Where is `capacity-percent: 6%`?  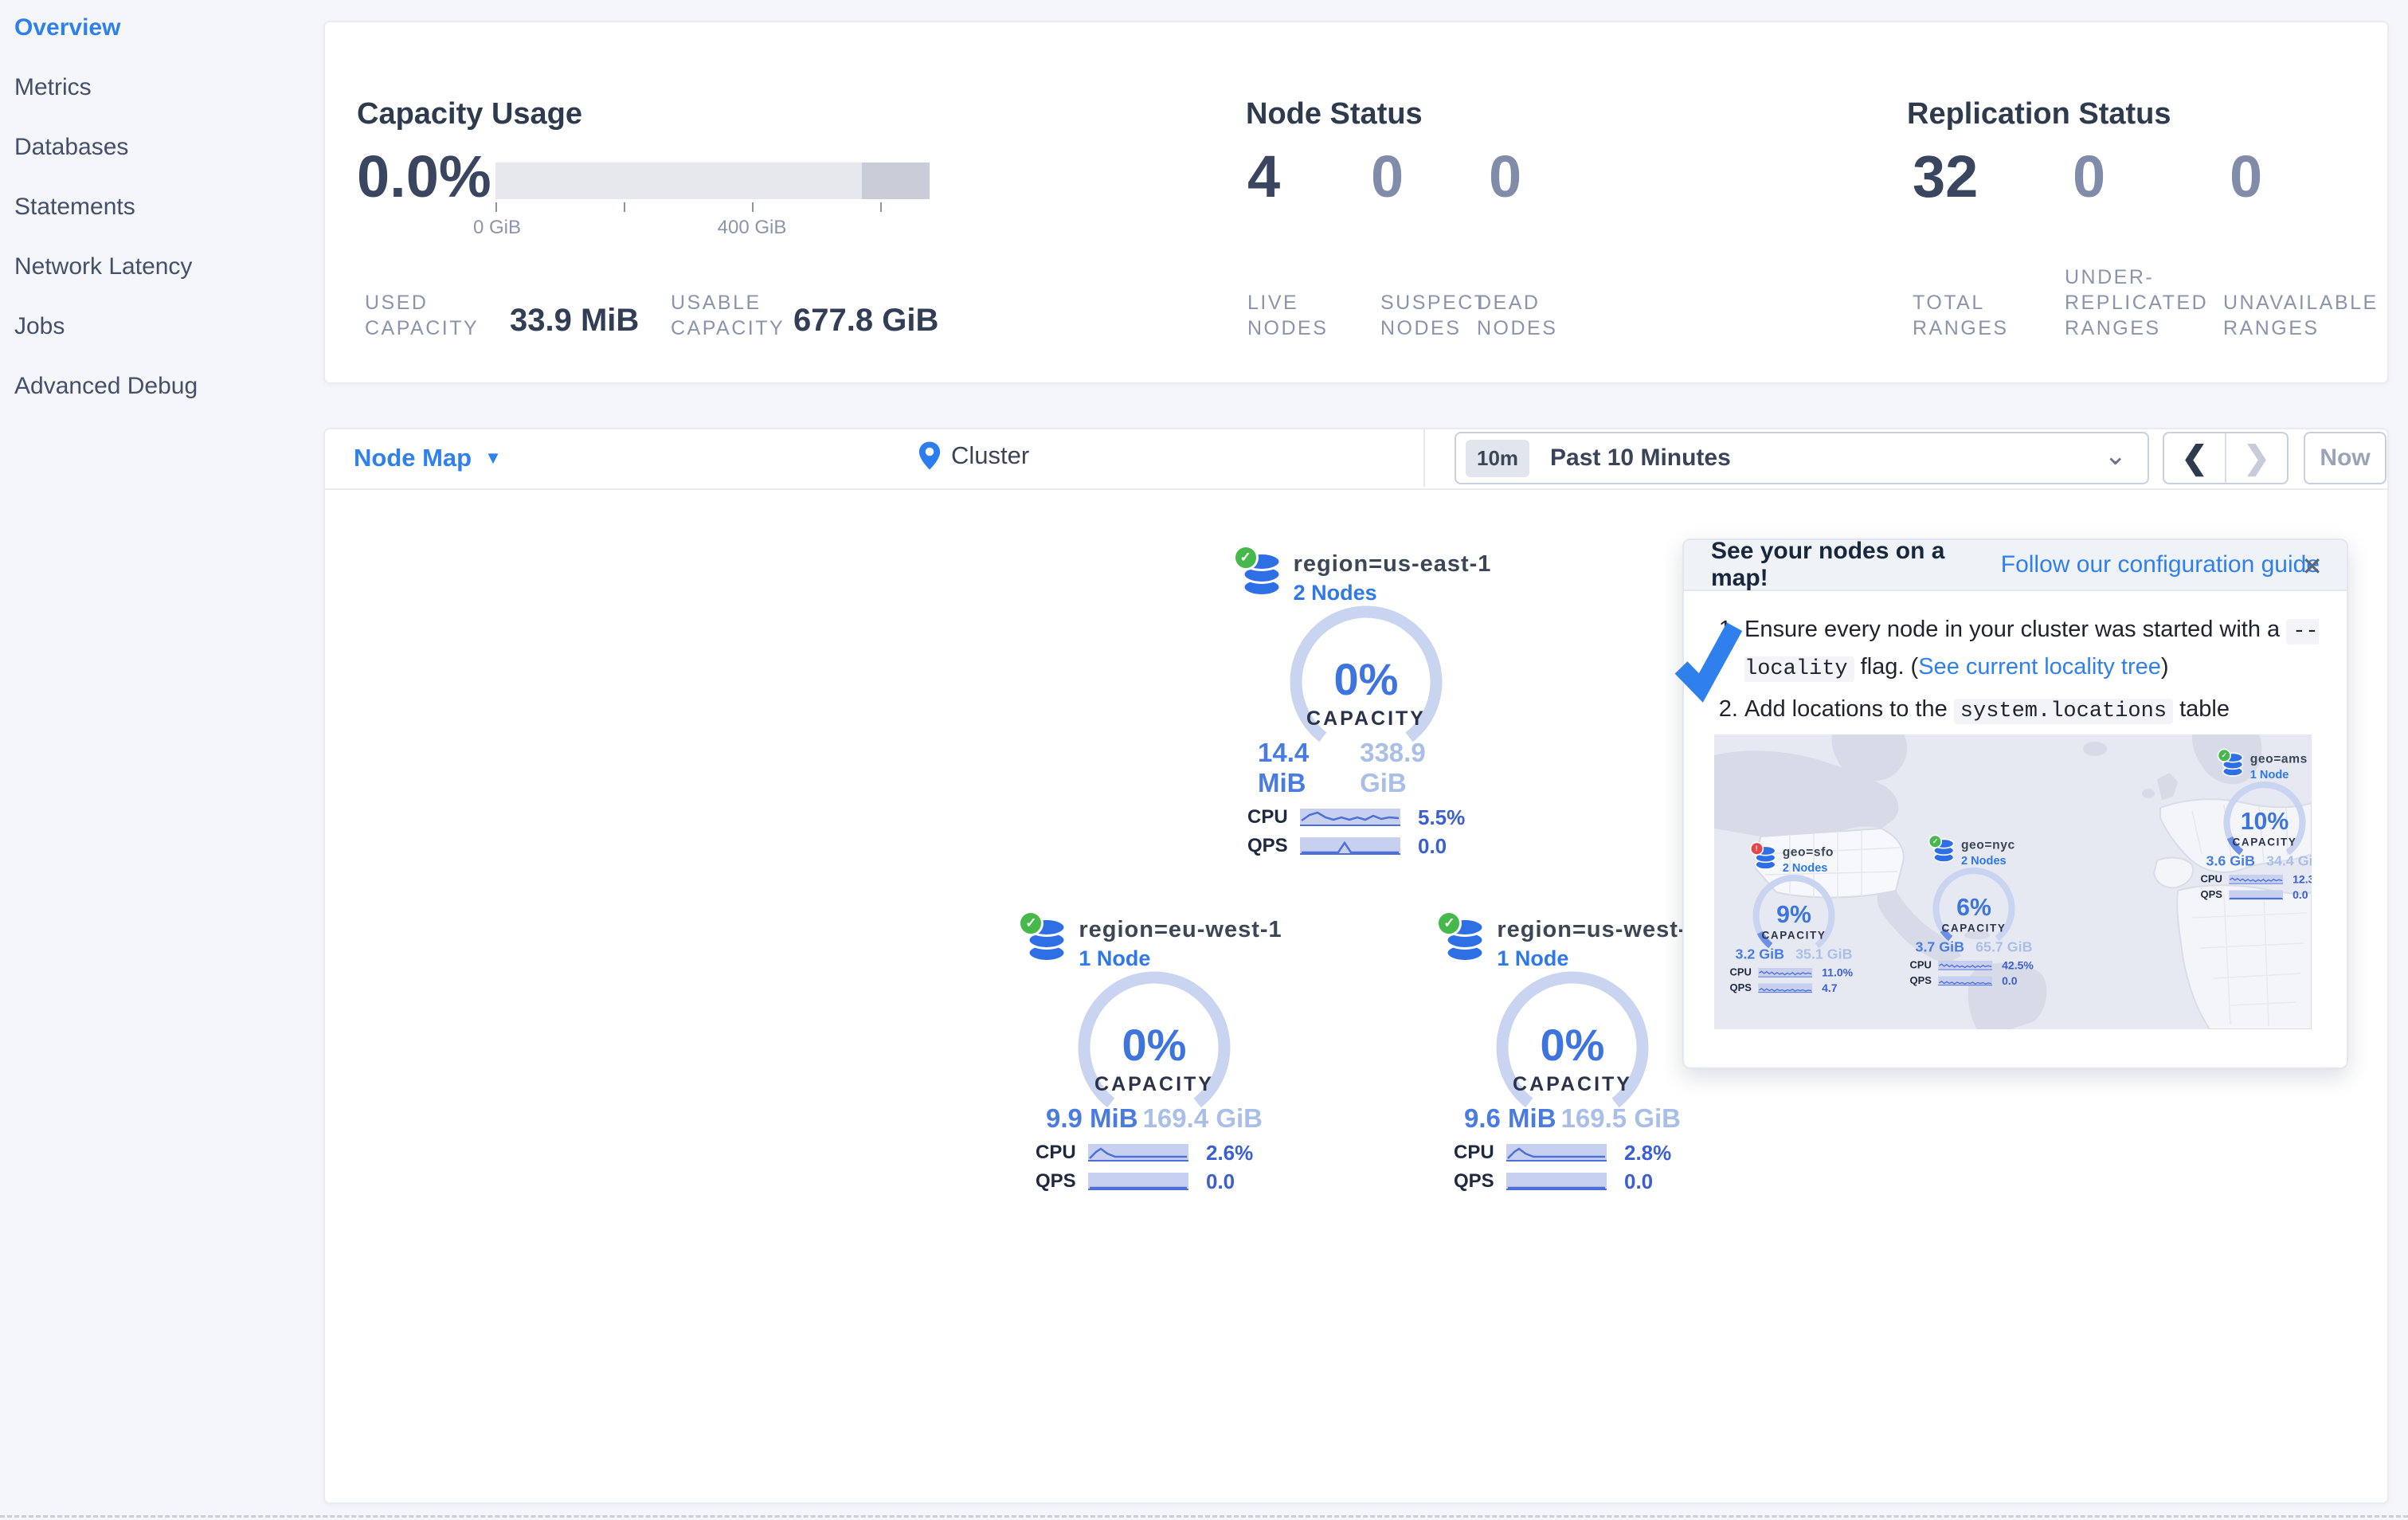 capacity-percent: 6% is located at coordinates (1973, 907).